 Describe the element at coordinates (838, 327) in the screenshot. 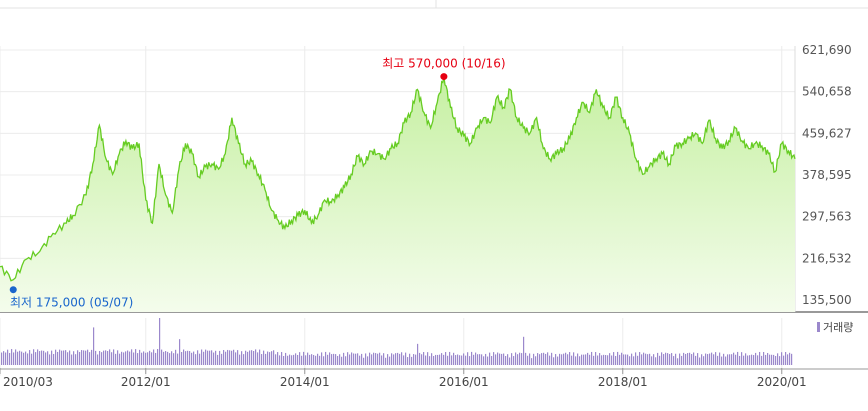

I see `volume-legend-label: 거래량` at that location.